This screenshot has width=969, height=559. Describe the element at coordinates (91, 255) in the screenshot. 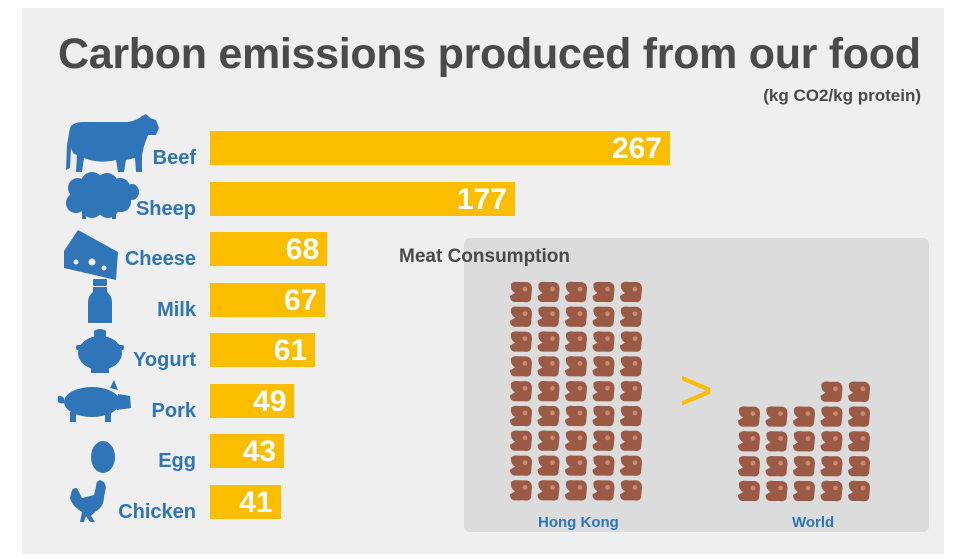

I see `cheese-icon` at that location.